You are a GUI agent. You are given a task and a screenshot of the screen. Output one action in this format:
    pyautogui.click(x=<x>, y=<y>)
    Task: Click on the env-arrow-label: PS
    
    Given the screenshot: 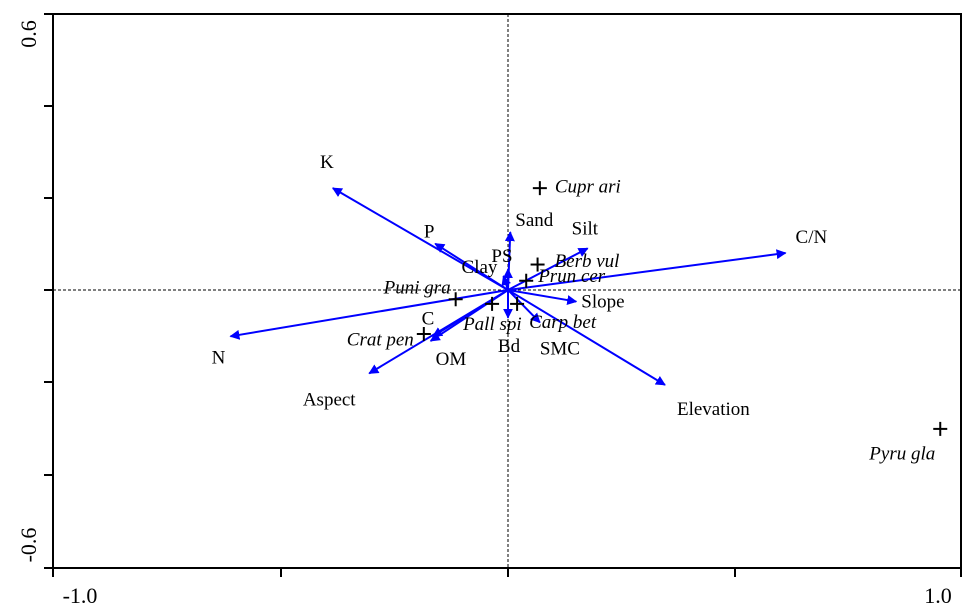 What is the action you would take?
    pyautogui.click(x=501, y=256)
    